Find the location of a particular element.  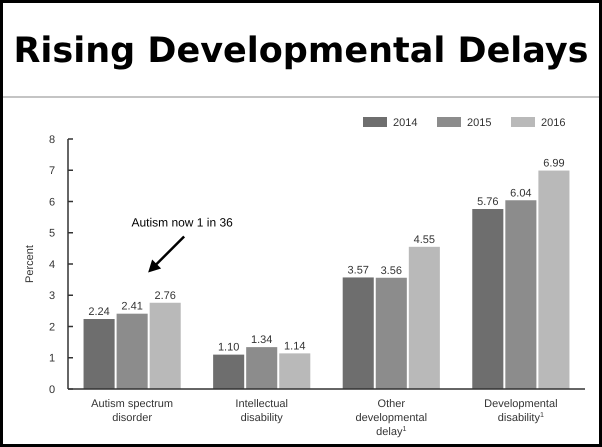

y-tick-label: 4 is located at coordinates (52, 264).